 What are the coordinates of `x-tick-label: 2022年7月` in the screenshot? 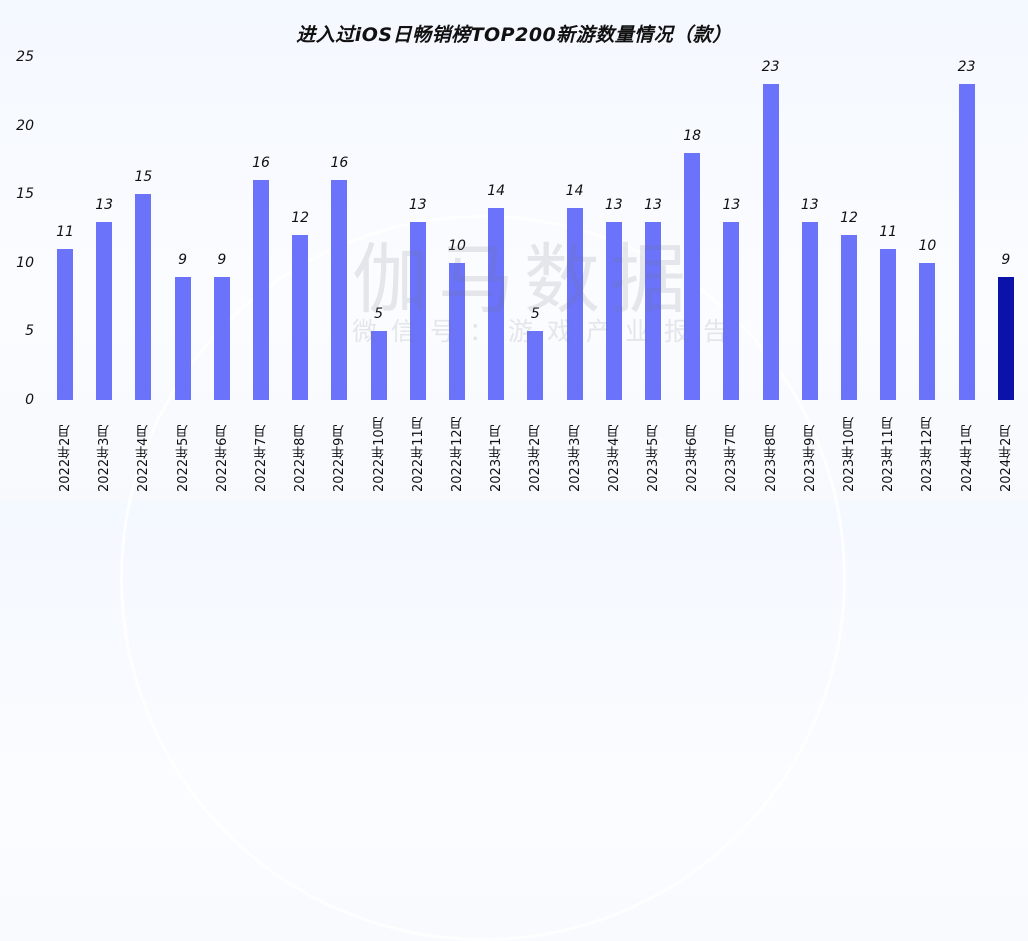 It's located at (261, 458).